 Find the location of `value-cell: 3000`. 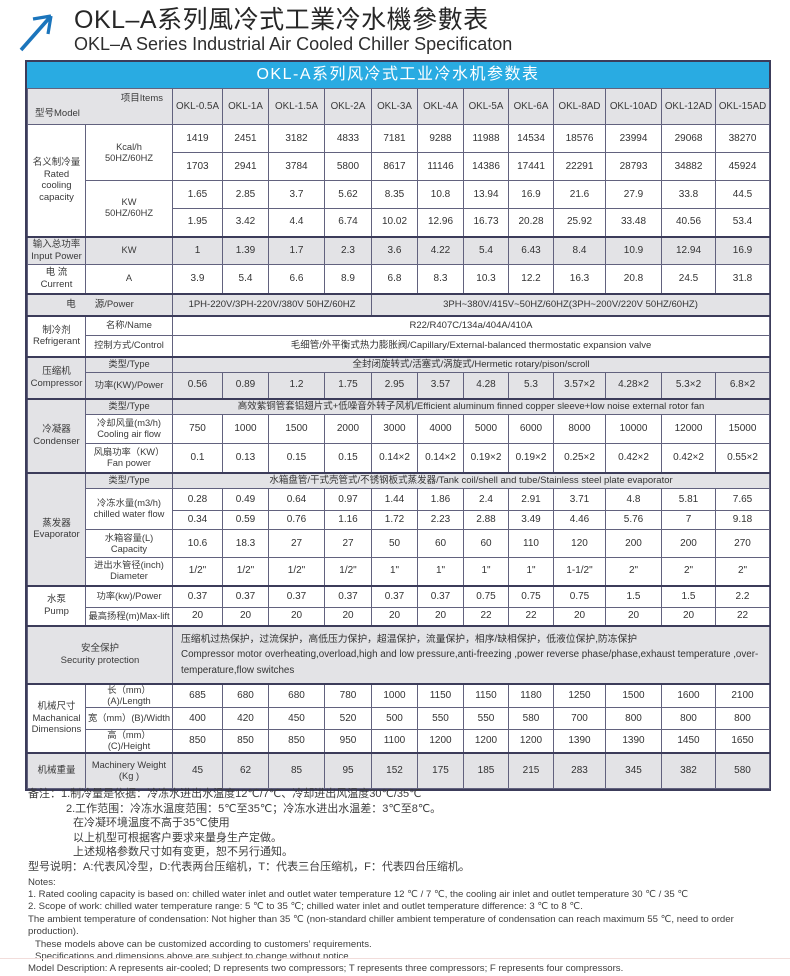

value-cell: 3000 is located at coordinates (394, 429).